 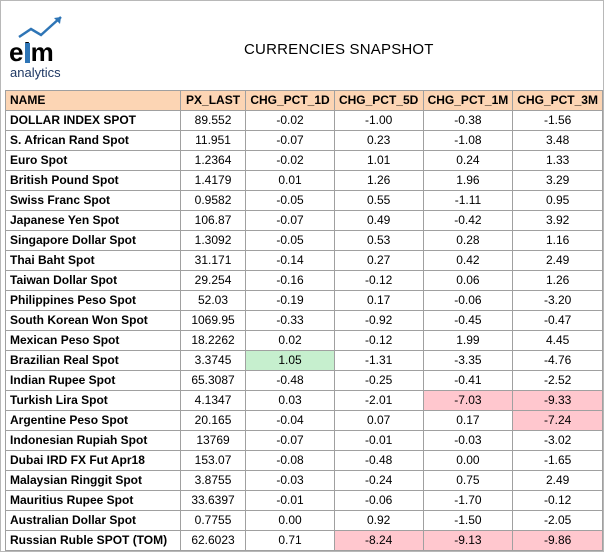 I want to click on cell-chg-3m: -1.65, so click(x=557, y=460).